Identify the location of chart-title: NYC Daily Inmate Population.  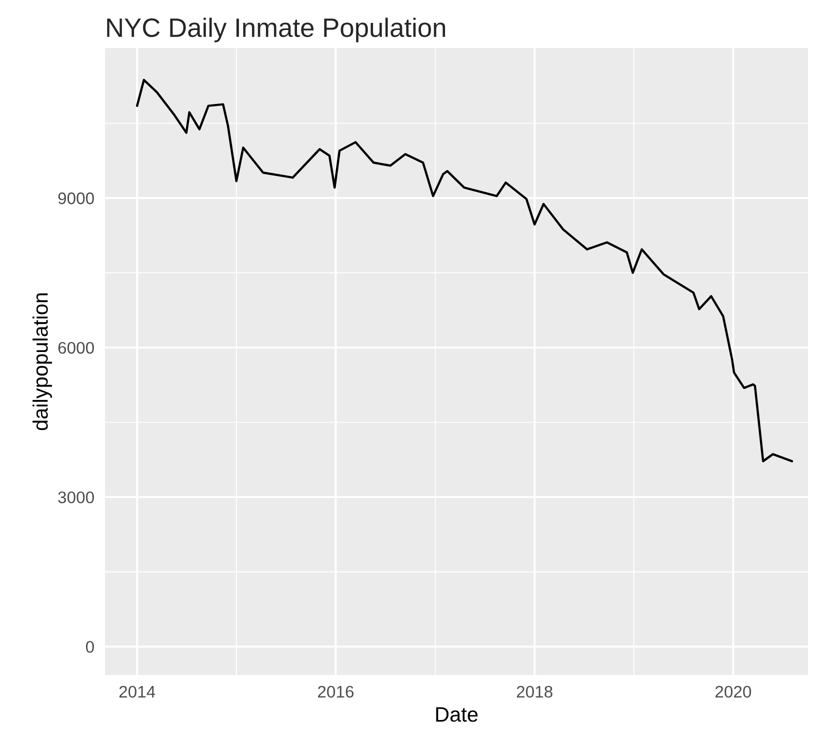
(276, 30).